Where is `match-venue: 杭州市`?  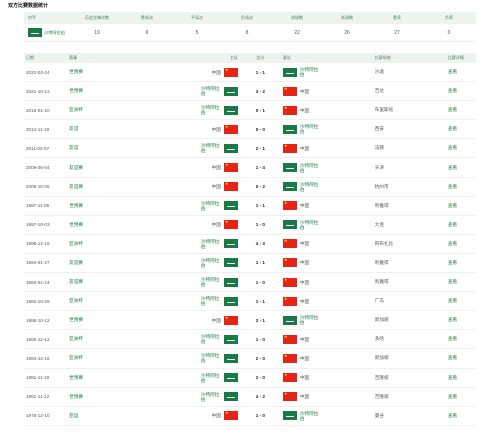 match-venue: 杭州市 is located at coordinates (381, 186).